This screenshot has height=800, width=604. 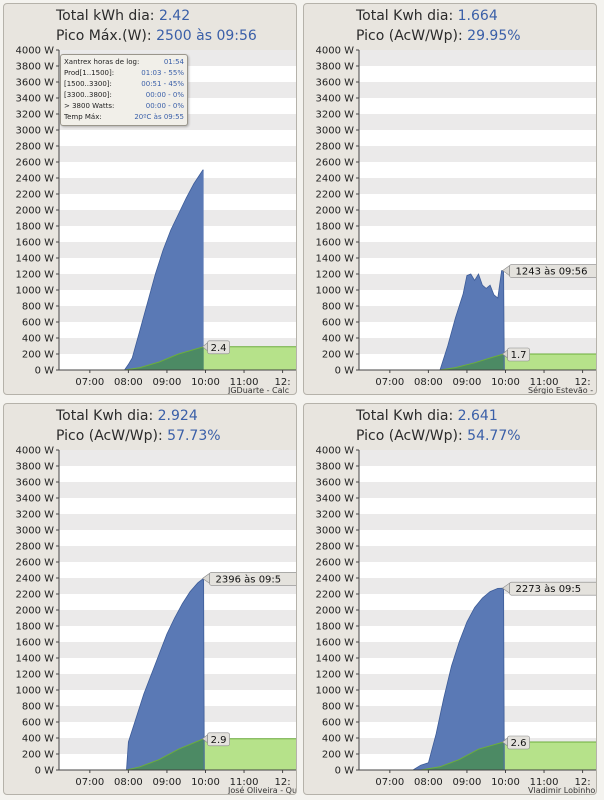 I want to click on peak-callout-text: 2273 às 09:5, so click(x=549, y=589).